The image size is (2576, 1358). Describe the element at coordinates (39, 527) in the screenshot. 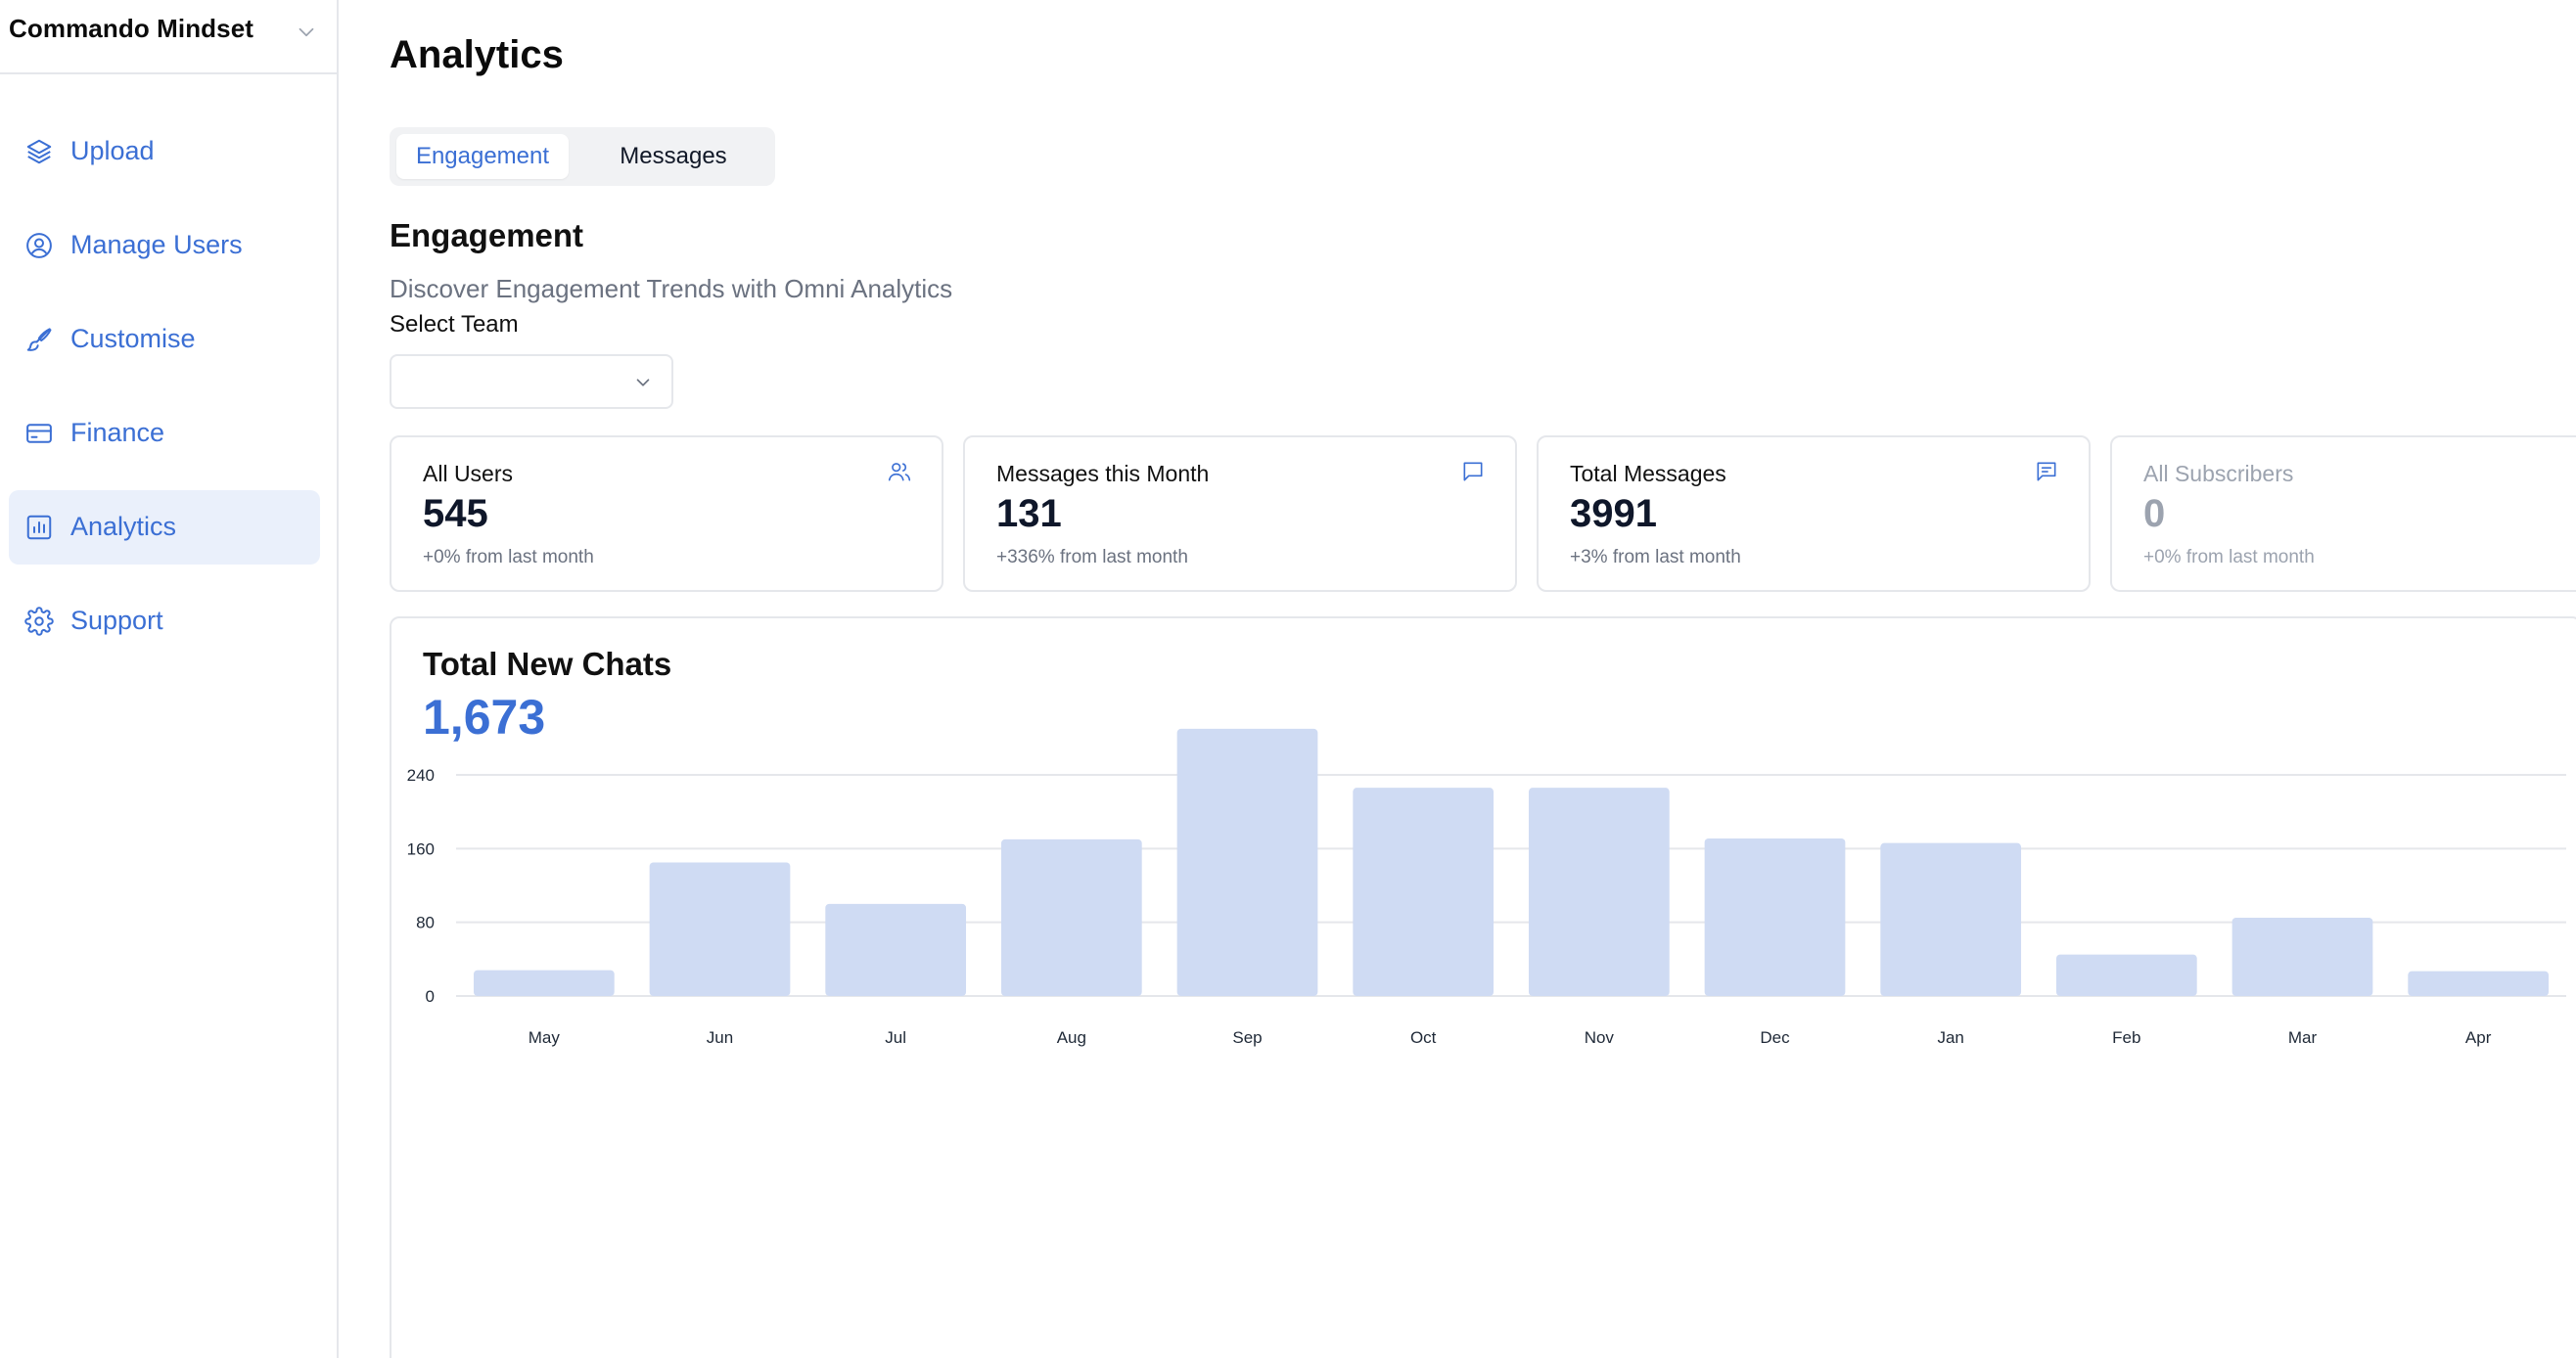

I see `bar-chart-icon` at that location.